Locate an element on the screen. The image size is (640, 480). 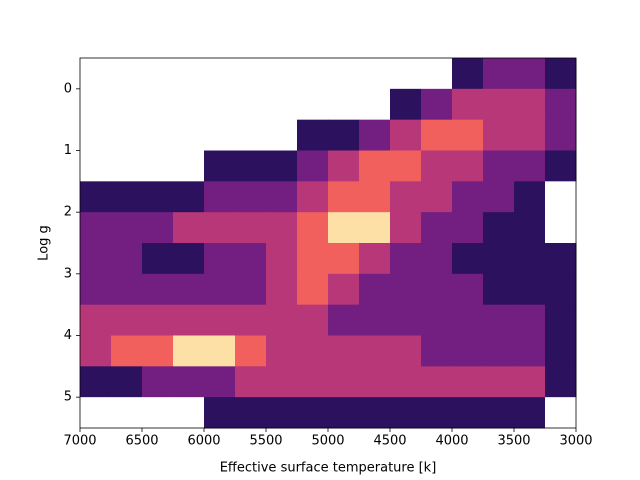
y-tick-label: 3 is located at coordinates (68, 273).